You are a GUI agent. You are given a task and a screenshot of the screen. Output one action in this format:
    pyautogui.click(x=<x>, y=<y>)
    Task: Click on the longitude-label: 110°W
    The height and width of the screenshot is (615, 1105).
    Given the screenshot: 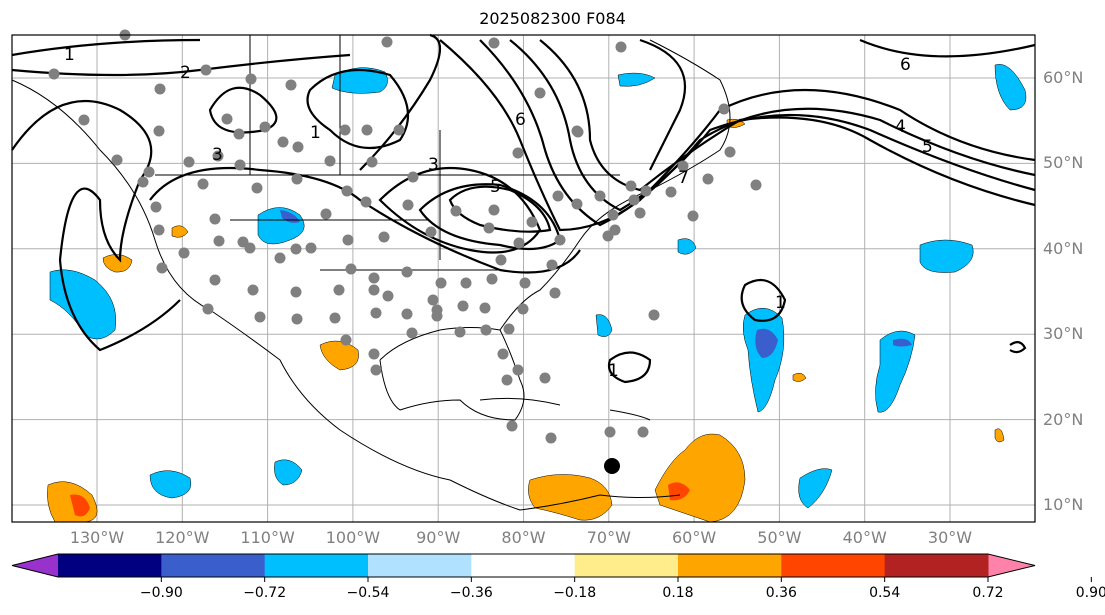 What is the action you would take?
    pyautogui.click(x=267, y=537)
    